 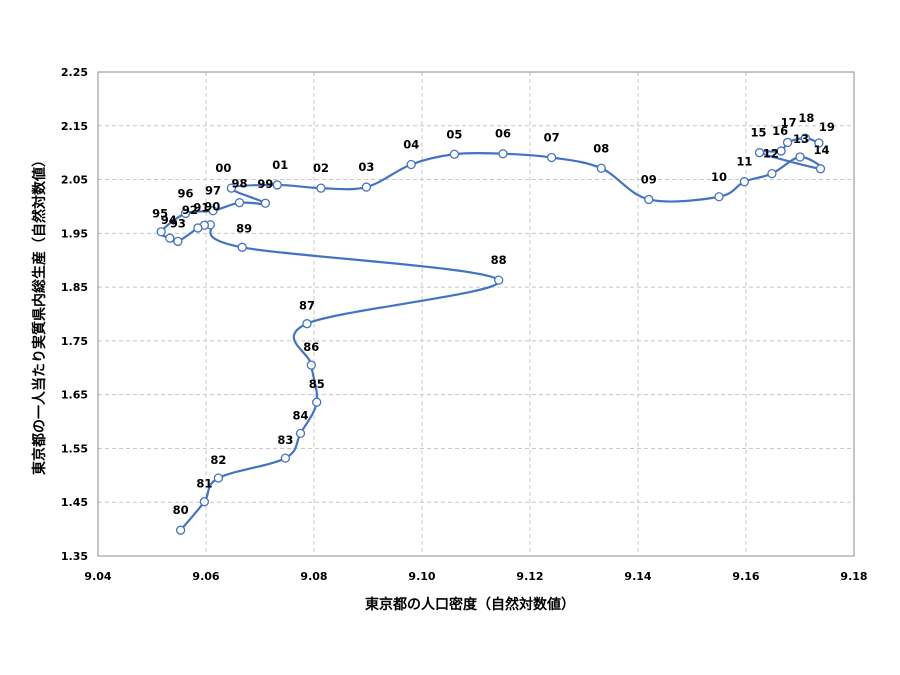 I want to click on point-label-81: 81, so click(x=204, y=484).